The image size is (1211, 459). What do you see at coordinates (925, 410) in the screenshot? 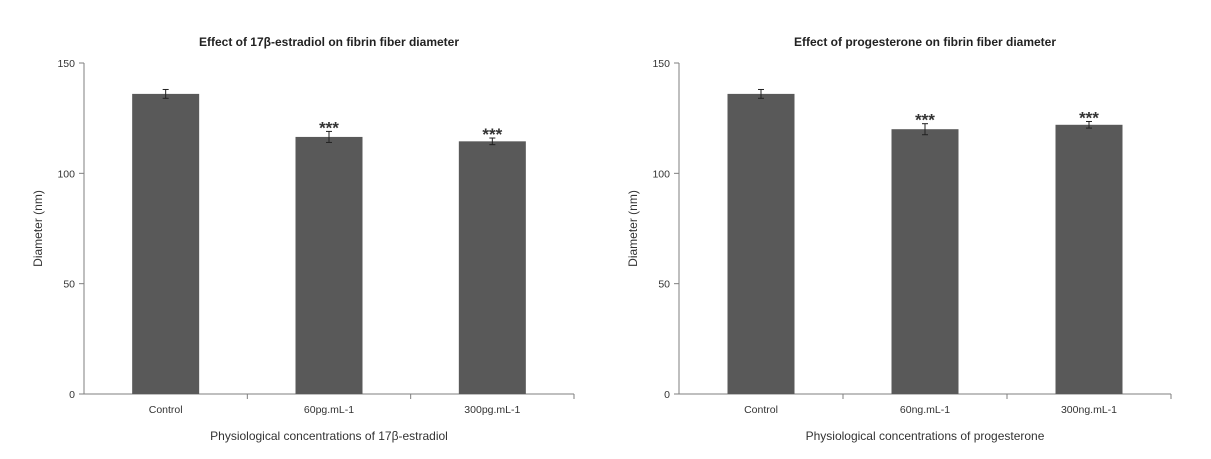
I see `x-tick-label: 60ng.mL-1` at bounding box center [925, 410].